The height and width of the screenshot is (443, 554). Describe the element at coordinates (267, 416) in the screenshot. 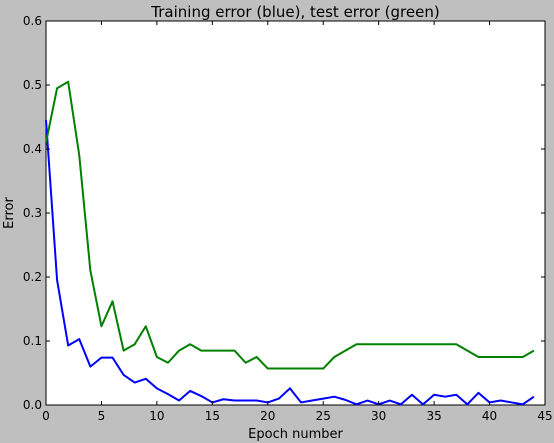

I see `x-tick-label: 20` at that location.